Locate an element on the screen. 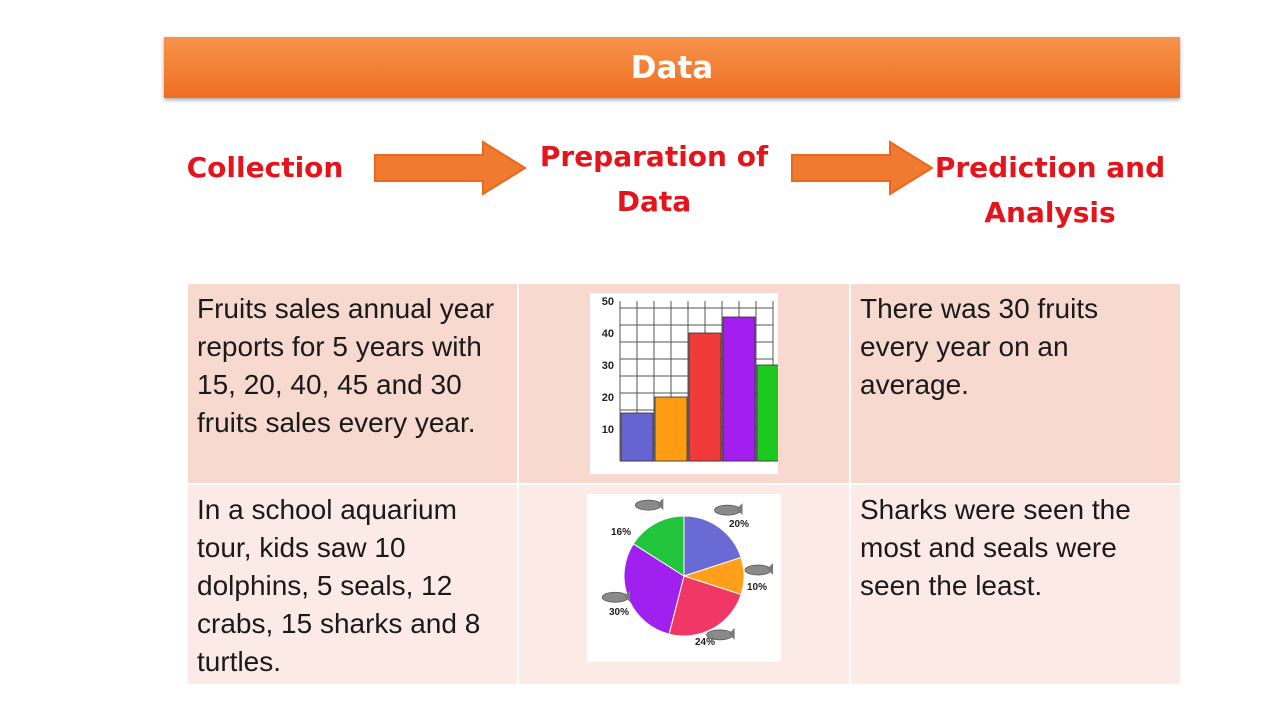  pie-chart-svg: 20% 10% 24% 30% 16% is located at coordinates (687, 573).